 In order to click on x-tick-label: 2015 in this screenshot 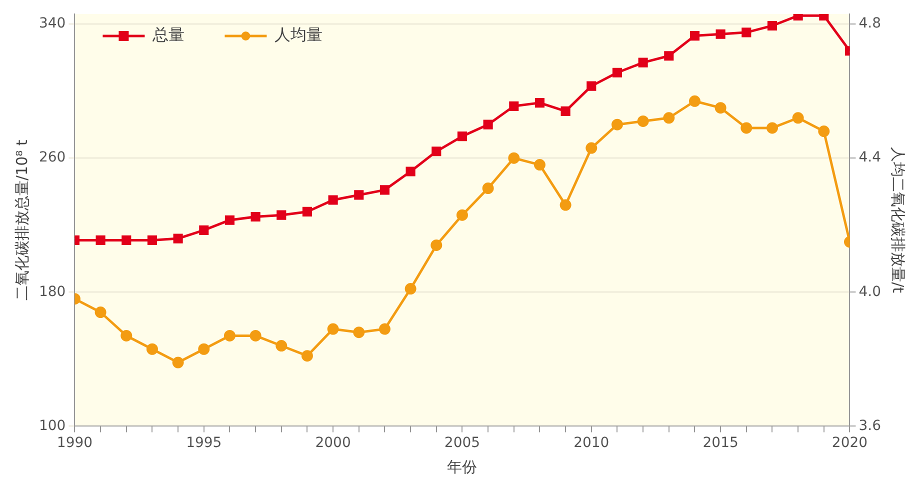, I will do `click(720, 443)`.